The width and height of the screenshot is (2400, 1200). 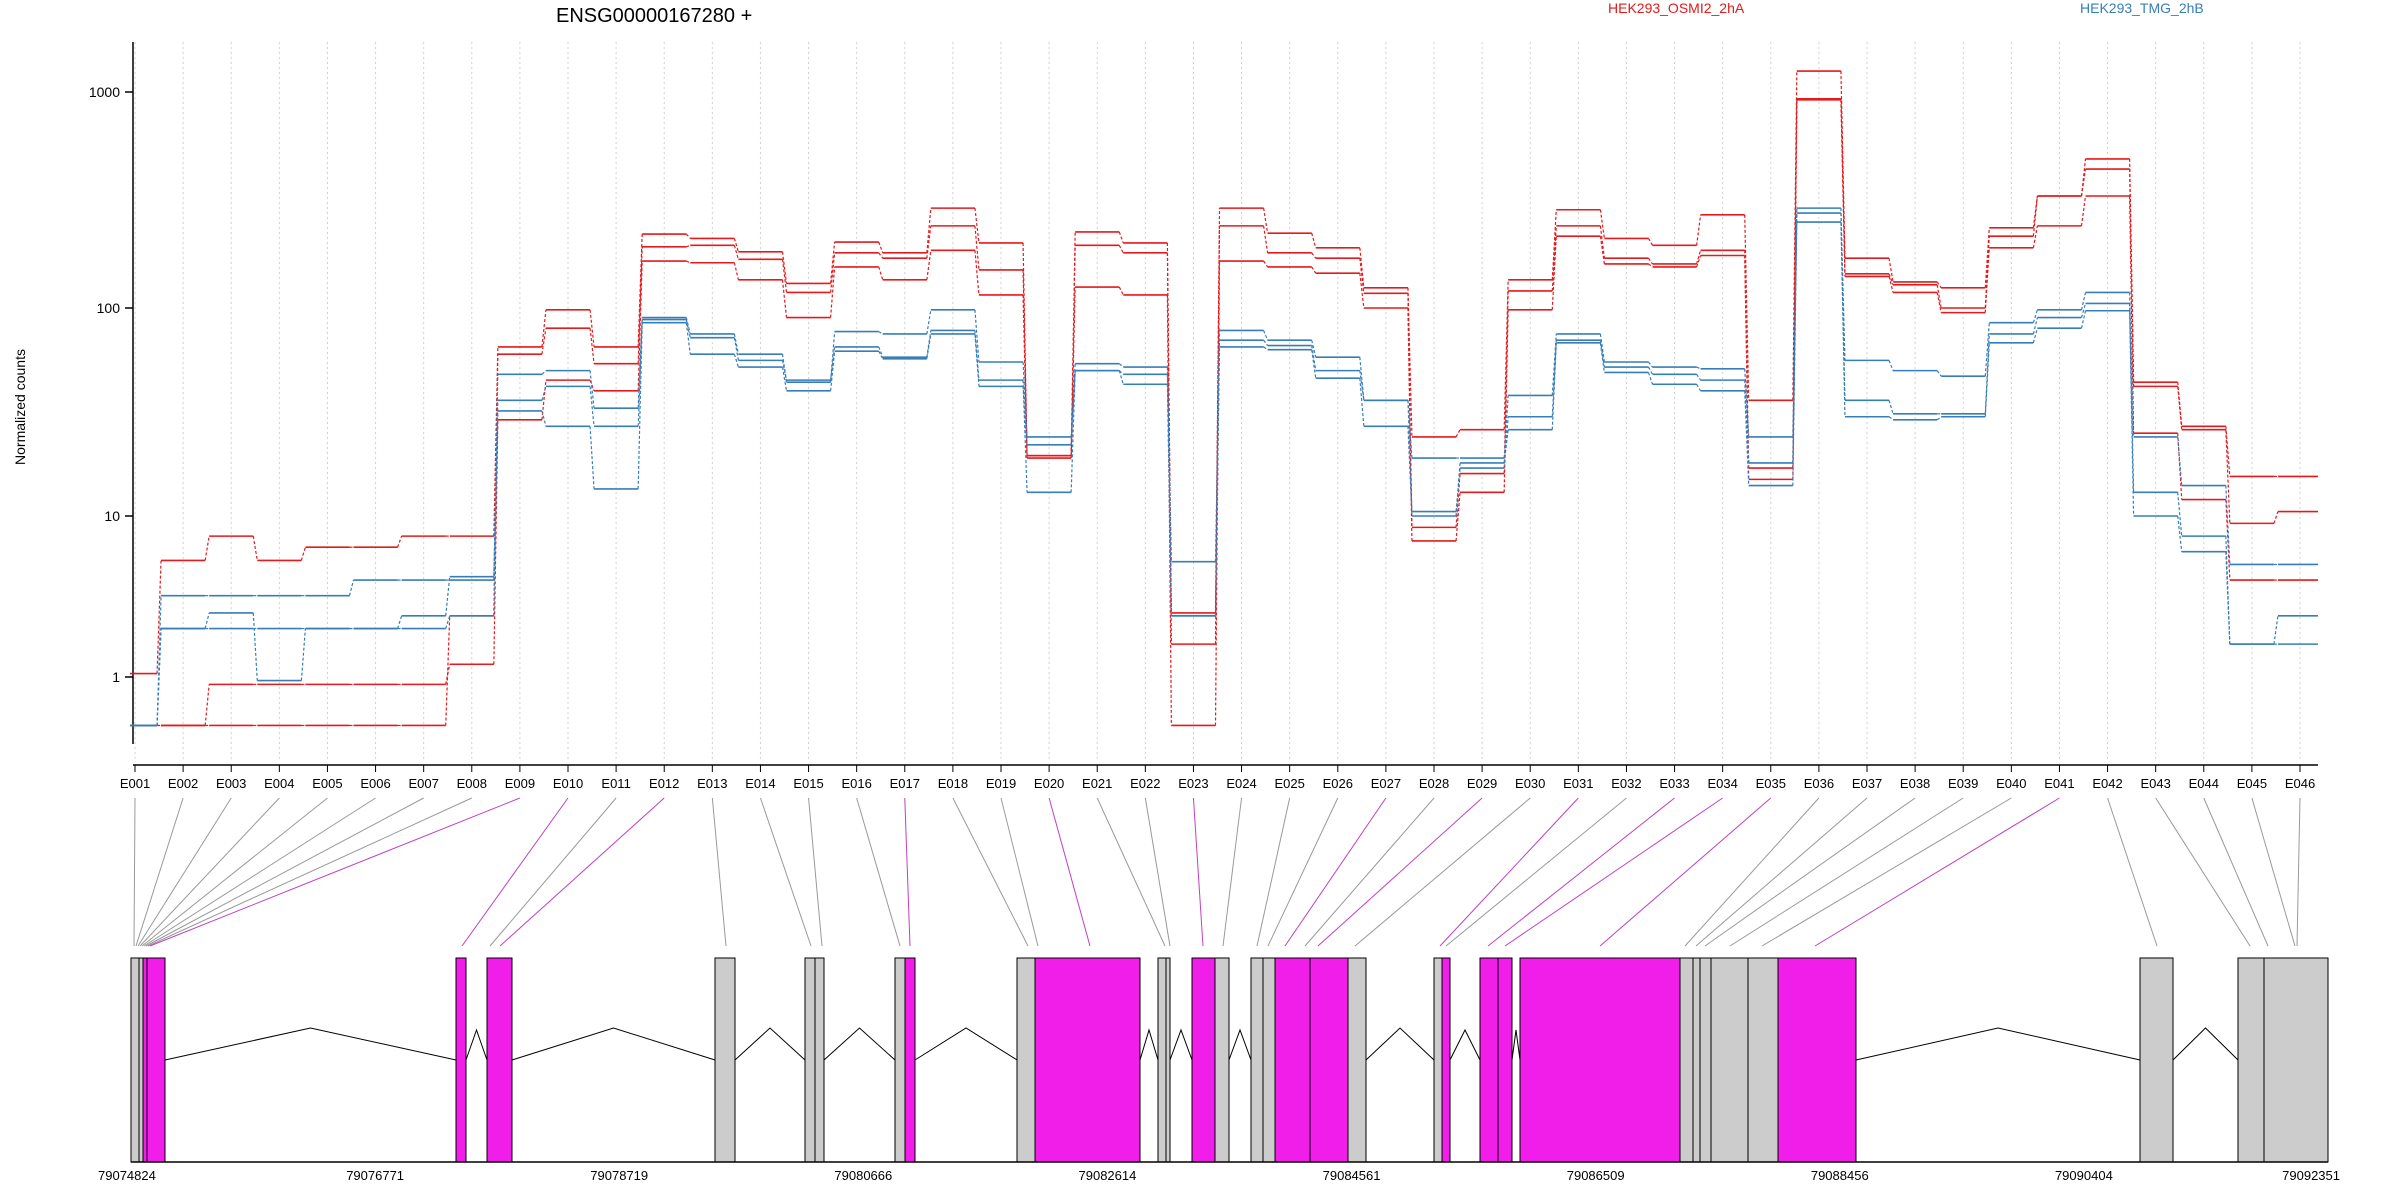 I want to click on exon-label: E044, so click(x=2204, y=783).